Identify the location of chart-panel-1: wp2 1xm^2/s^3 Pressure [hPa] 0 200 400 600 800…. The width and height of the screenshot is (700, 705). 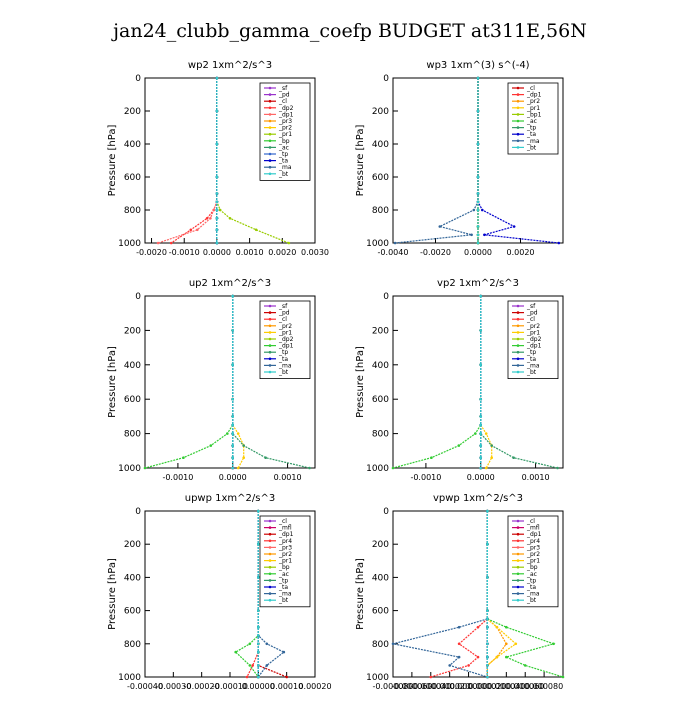
(218, 158).